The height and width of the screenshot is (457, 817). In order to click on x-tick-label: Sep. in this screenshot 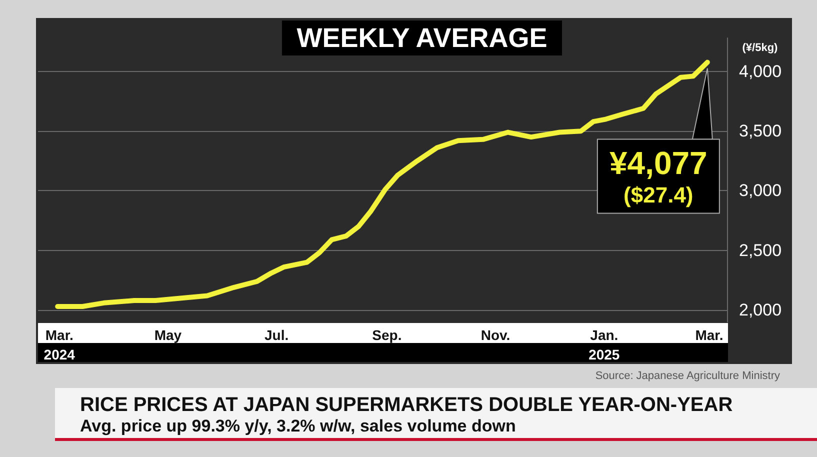, I will do `click(387, 335)`.